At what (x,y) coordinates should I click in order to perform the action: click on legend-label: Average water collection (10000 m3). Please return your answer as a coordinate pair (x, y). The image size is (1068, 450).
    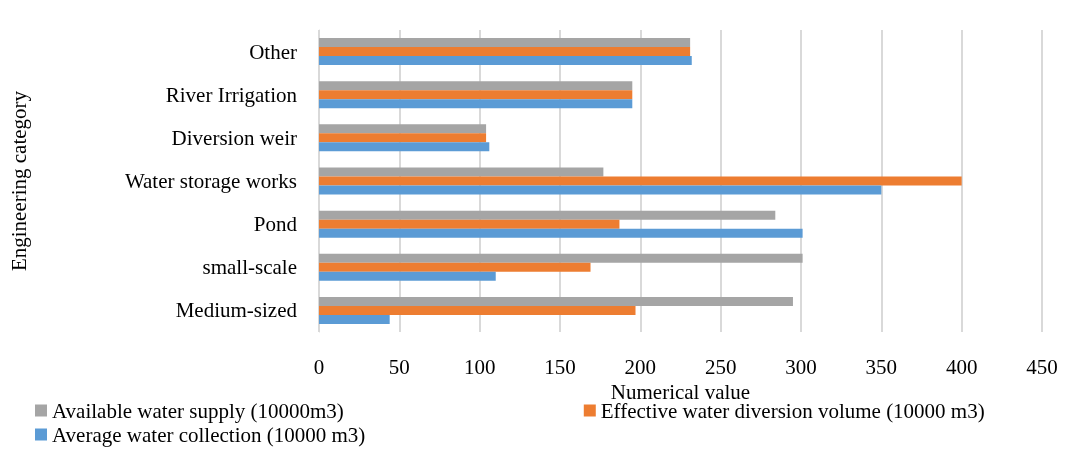
    Looking at the image, I should click on (209, 434).